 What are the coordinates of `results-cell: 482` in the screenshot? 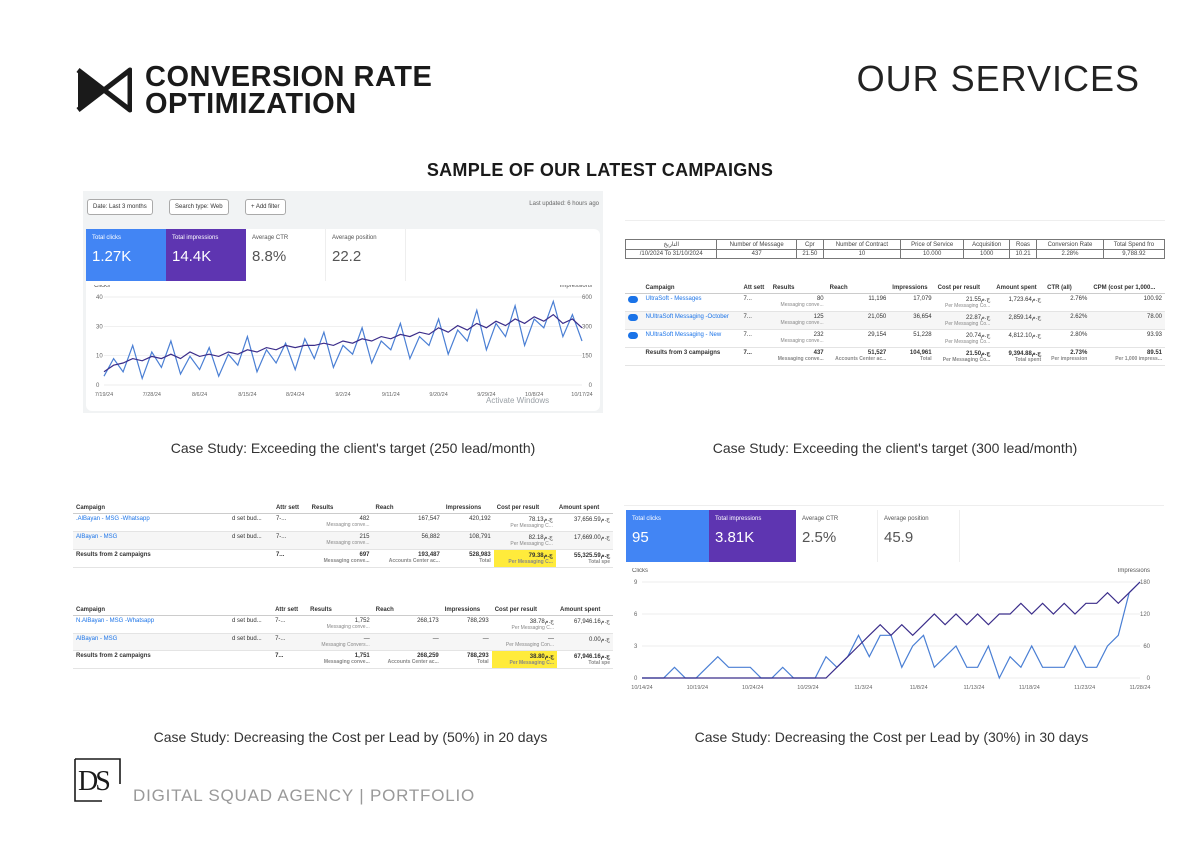 It's located at (364, 519).